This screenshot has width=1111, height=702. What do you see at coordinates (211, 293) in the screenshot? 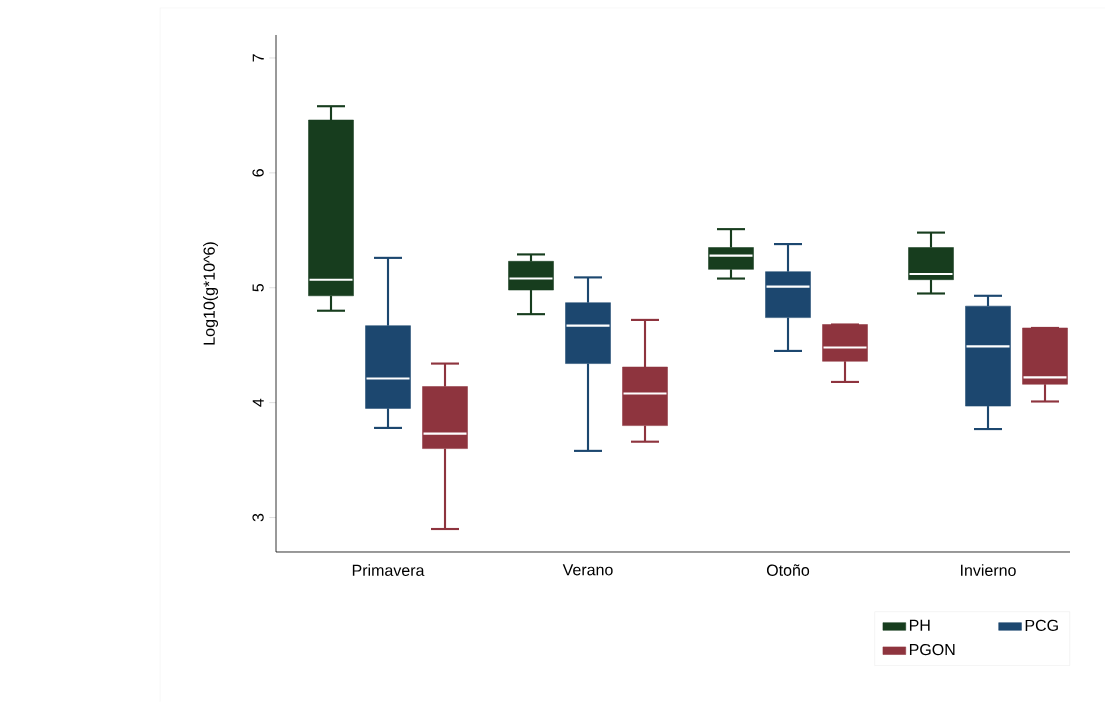
I see `y-axis-title: Log10(g*10^6)` at bounding box center [211, 293].